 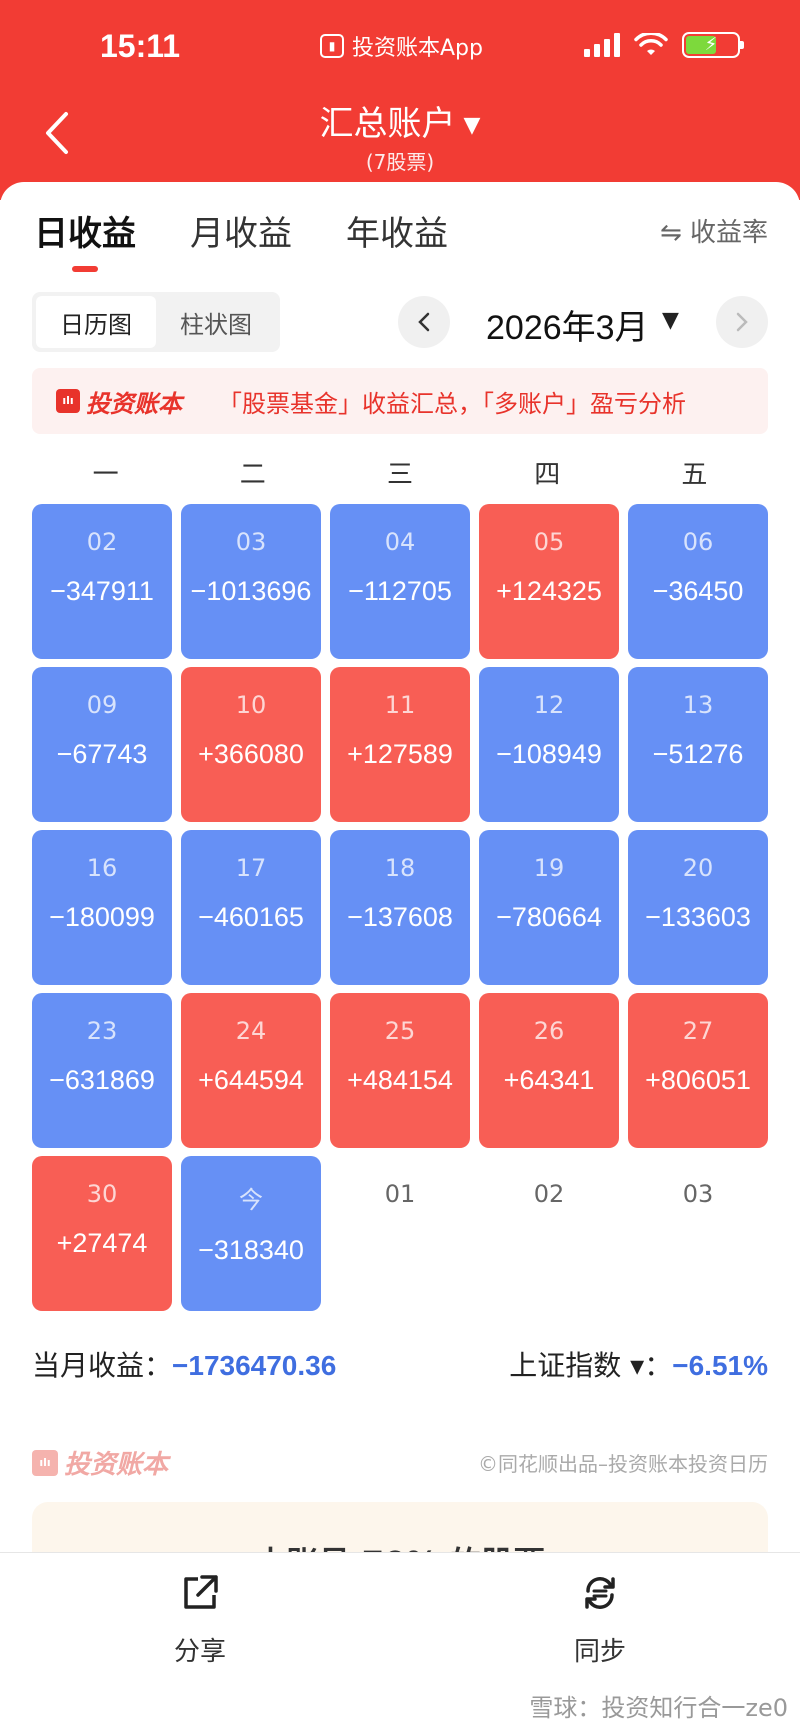 I want to click on tab-yearly: 年收益, so click(x=397, y=234).